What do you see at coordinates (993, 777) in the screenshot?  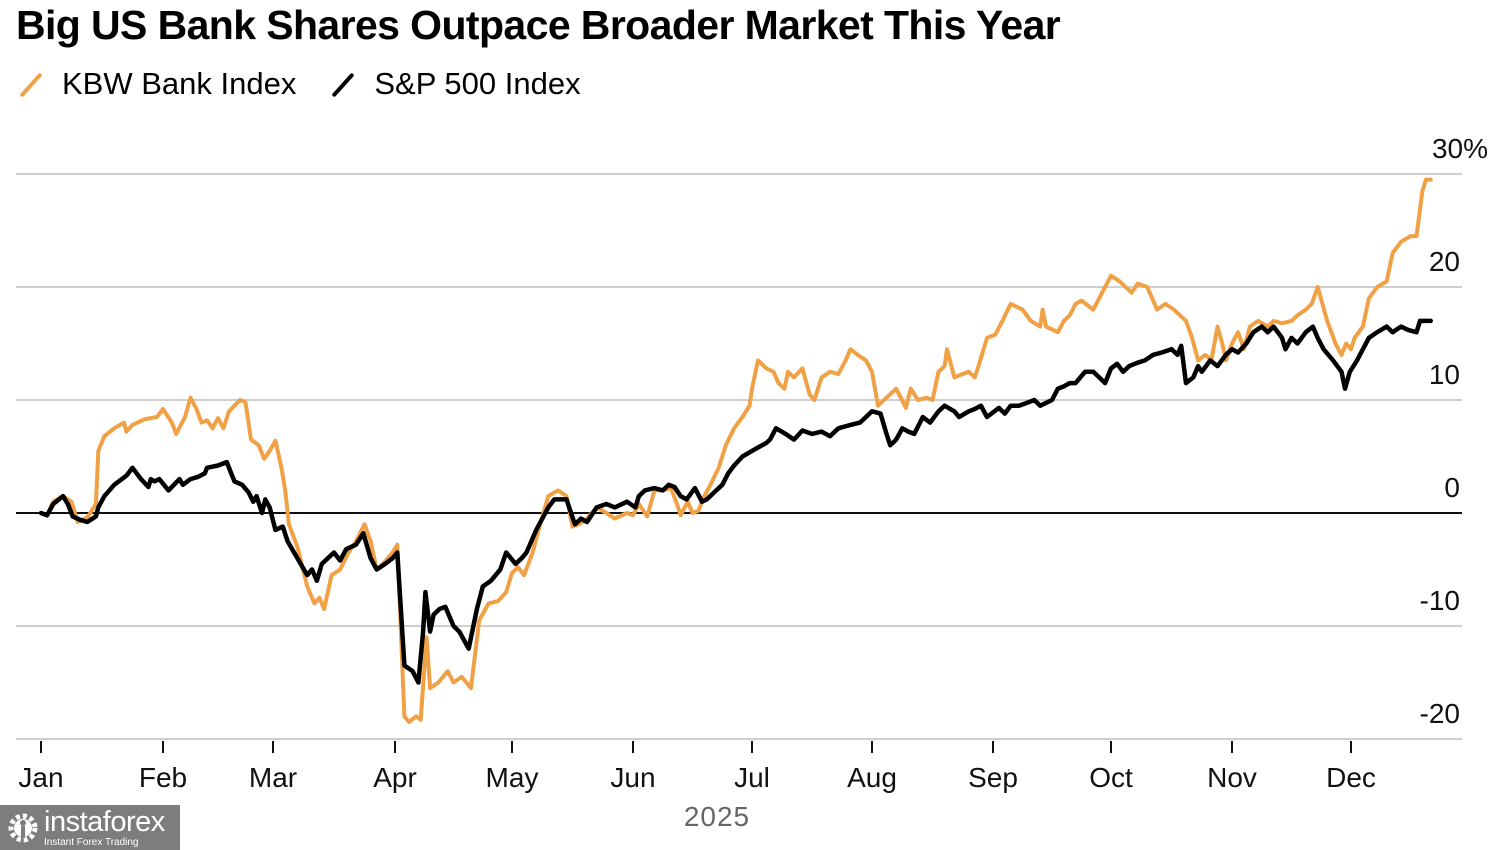 I see `x-tick-label: Sep` at bounding box center [993, 777].